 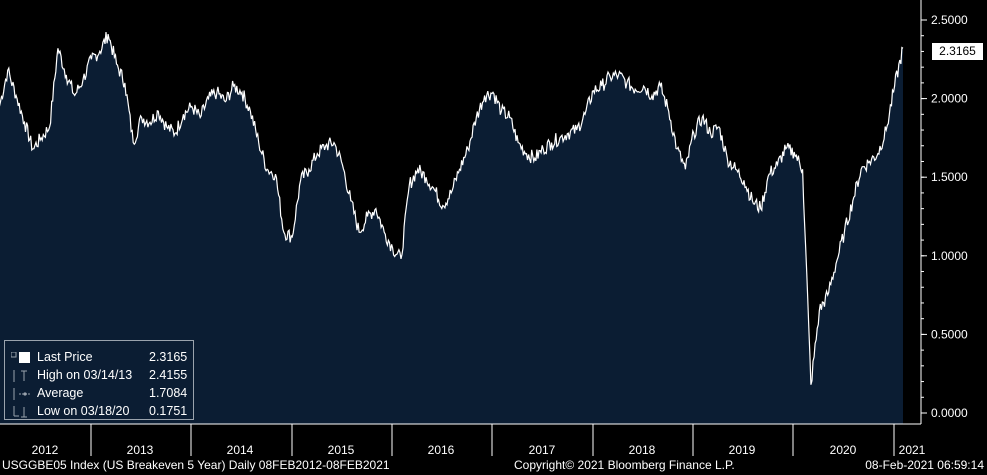 I want to click on x-axis-ticks: 2012 2013 2014 2015 2016 2017 2018 2019 2020 2021, so click(x=479, y=440).